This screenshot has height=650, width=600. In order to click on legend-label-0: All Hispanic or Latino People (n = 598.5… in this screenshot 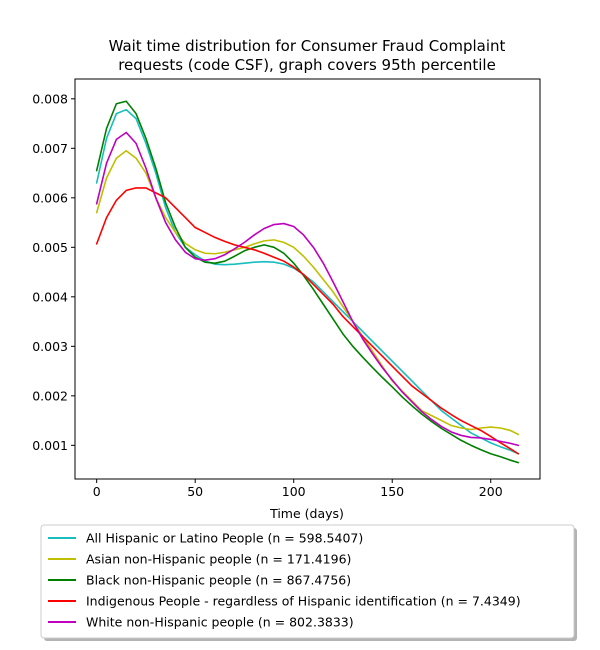, I will do `click(224, 538)`.